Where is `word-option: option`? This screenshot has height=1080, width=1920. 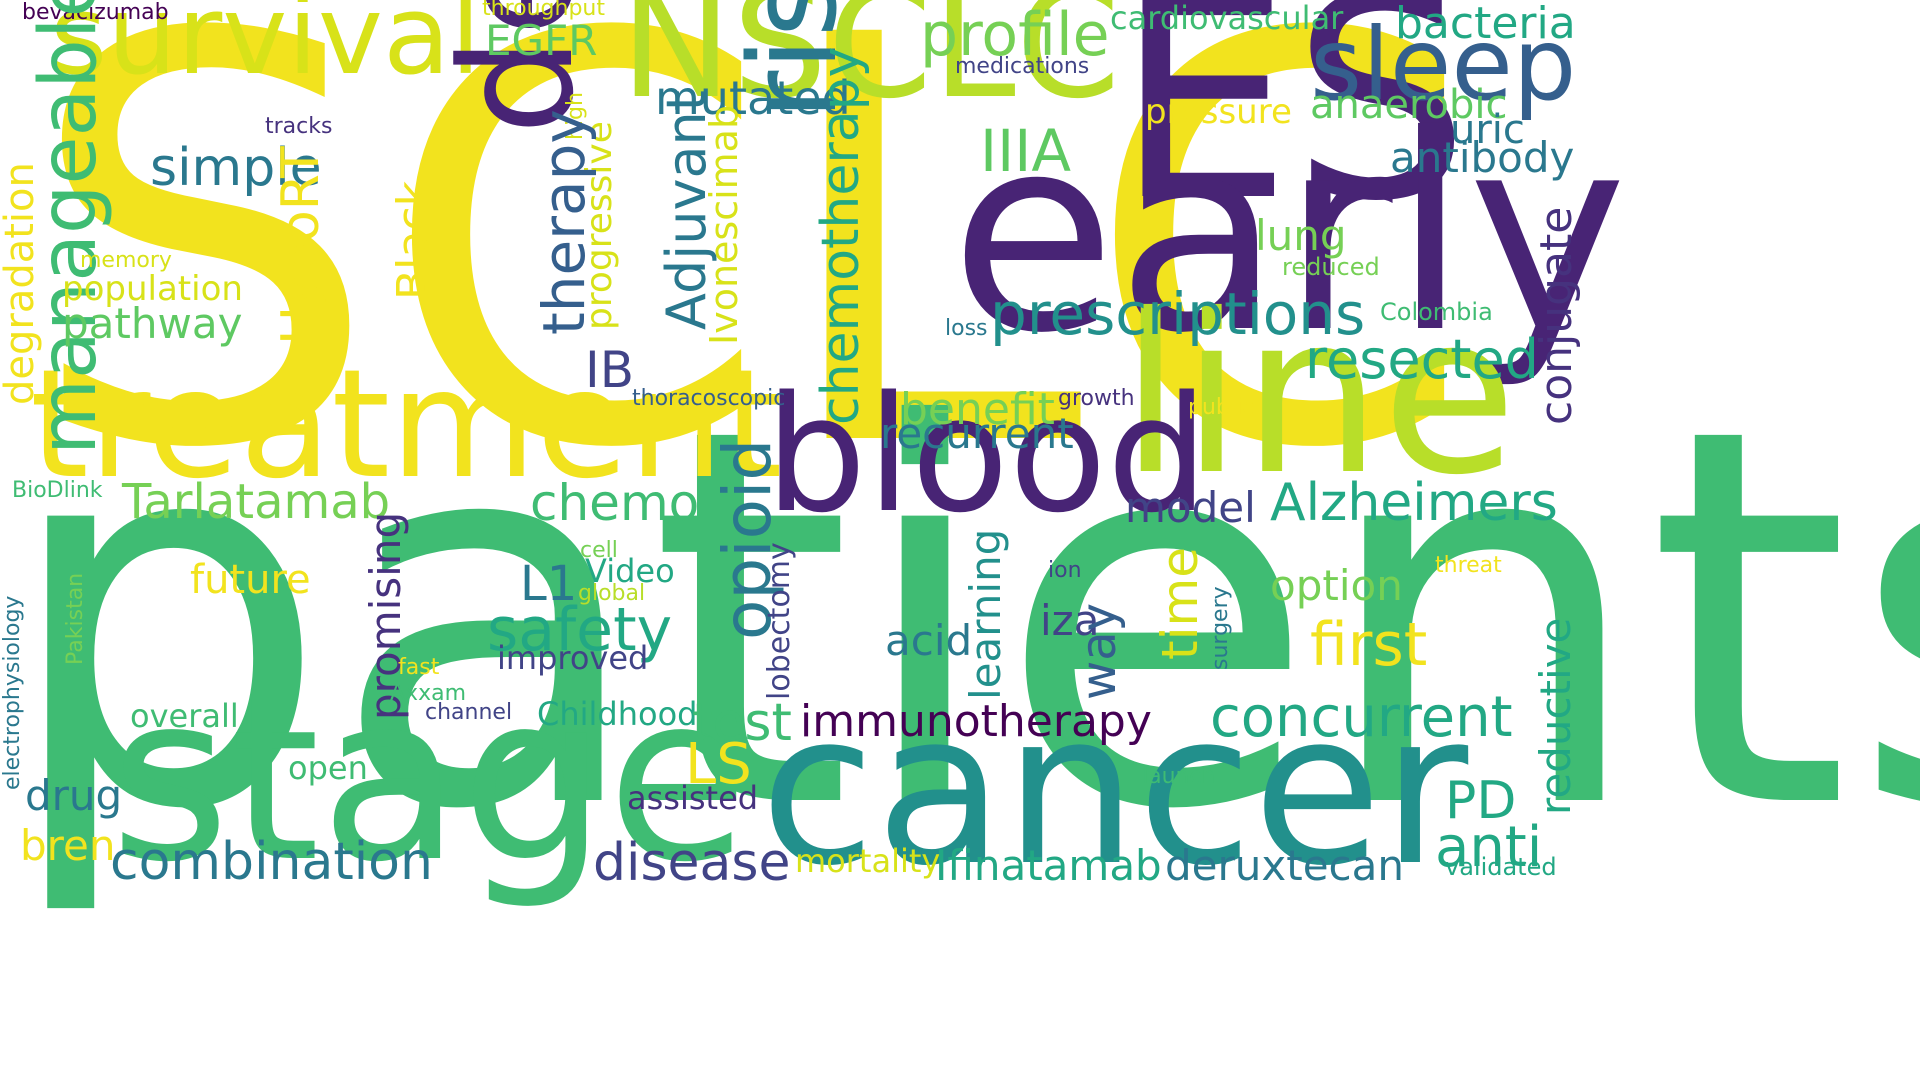 word-option: option is located at coordinates (1336, 585).